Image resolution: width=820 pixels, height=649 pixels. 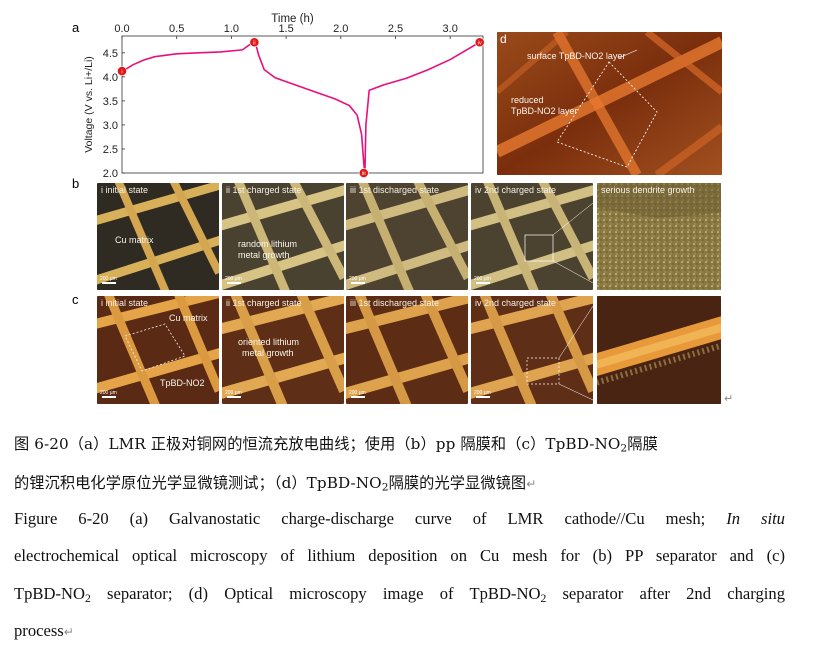 I want to click on b5-label: serious dendrite growth, so click(x=648, y=190).